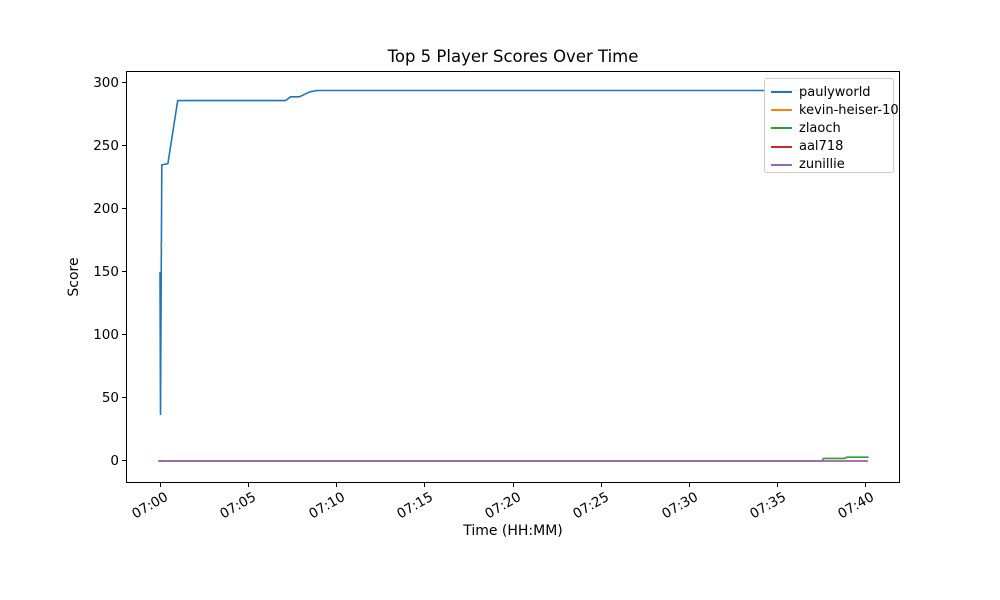 This screenshot has height=600, width=1000. I want to click on x-tick-label: 07:15, so click(415, 506).